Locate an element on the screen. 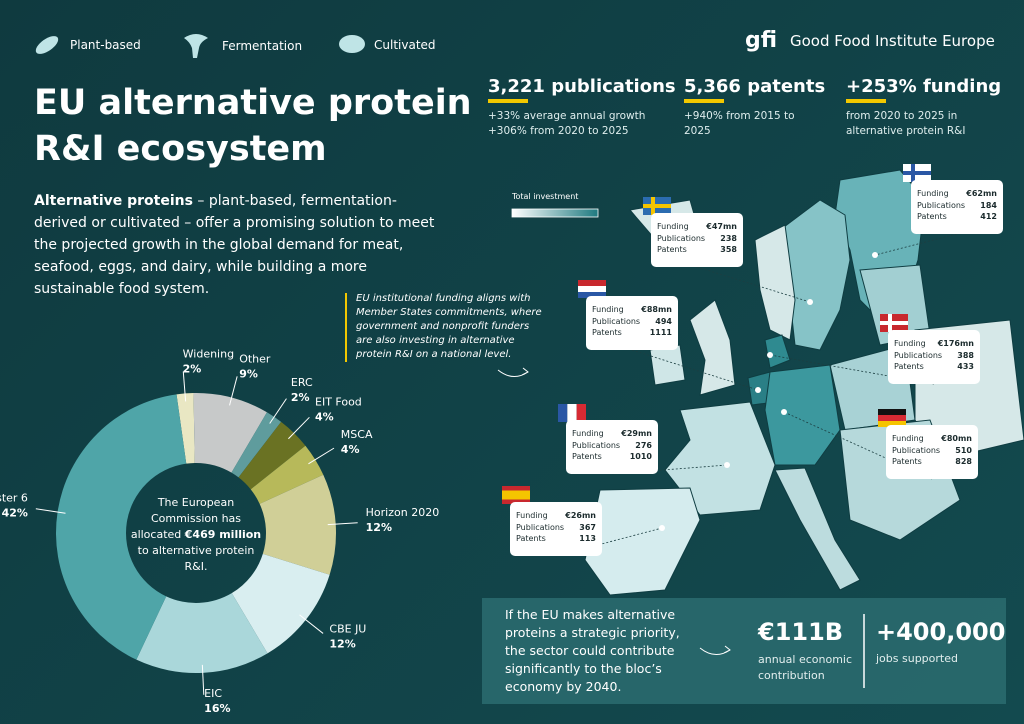 The height and width of the screenshot is (724, 1024). country-card: Funding €88mn Publications 494 Patents 1111 is located at coordinates (632, 323).